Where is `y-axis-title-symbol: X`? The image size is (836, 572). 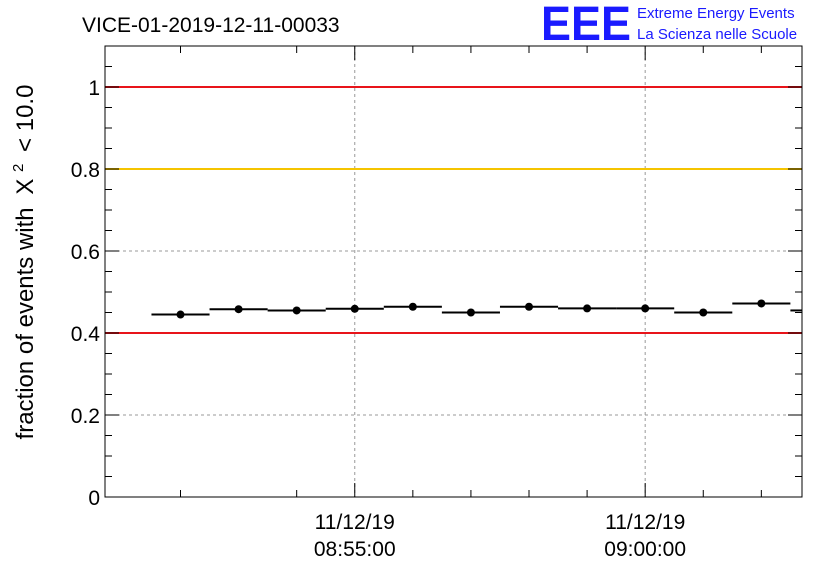 y-axis-title-symbol: X is located at coordinates (25, 187).